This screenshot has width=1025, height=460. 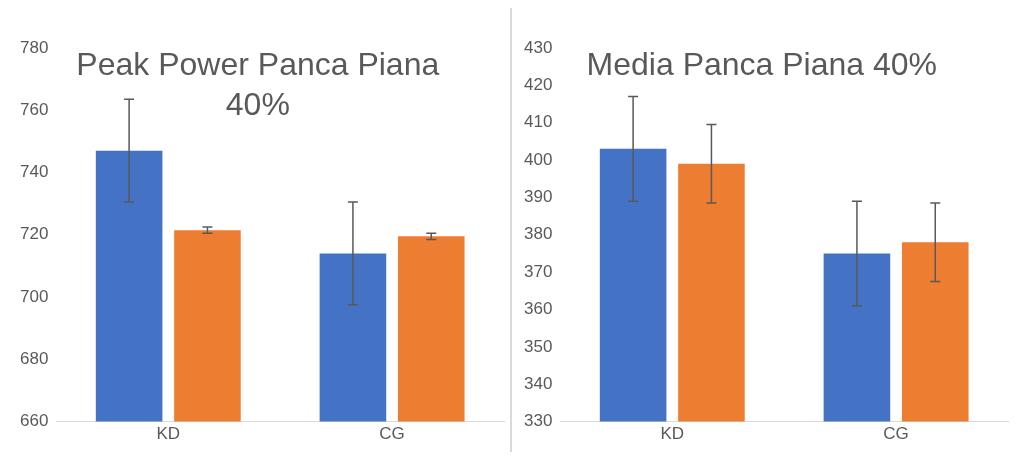 What do you see at coordinates (34, 234) in the screenshot?
I see `y-tick-label: 720` at bounding box center [34, 234].